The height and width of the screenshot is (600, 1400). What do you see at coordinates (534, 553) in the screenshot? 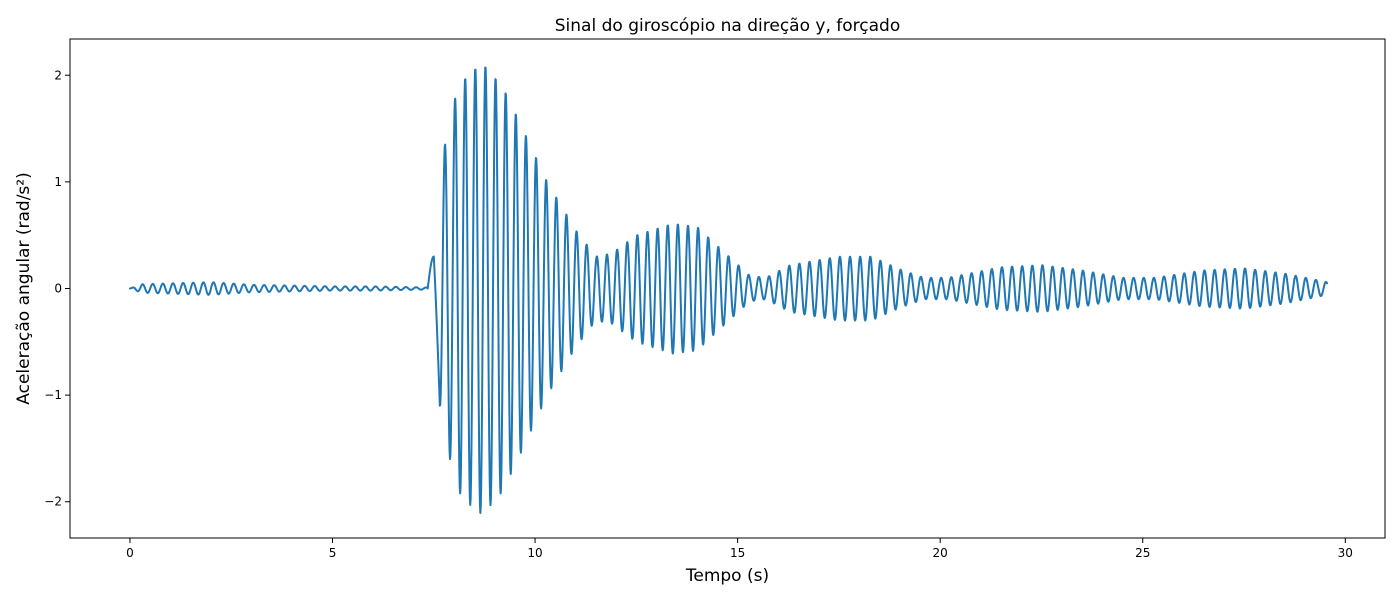
I see `x-tick-label: 10` at bounding box center [534, 553].